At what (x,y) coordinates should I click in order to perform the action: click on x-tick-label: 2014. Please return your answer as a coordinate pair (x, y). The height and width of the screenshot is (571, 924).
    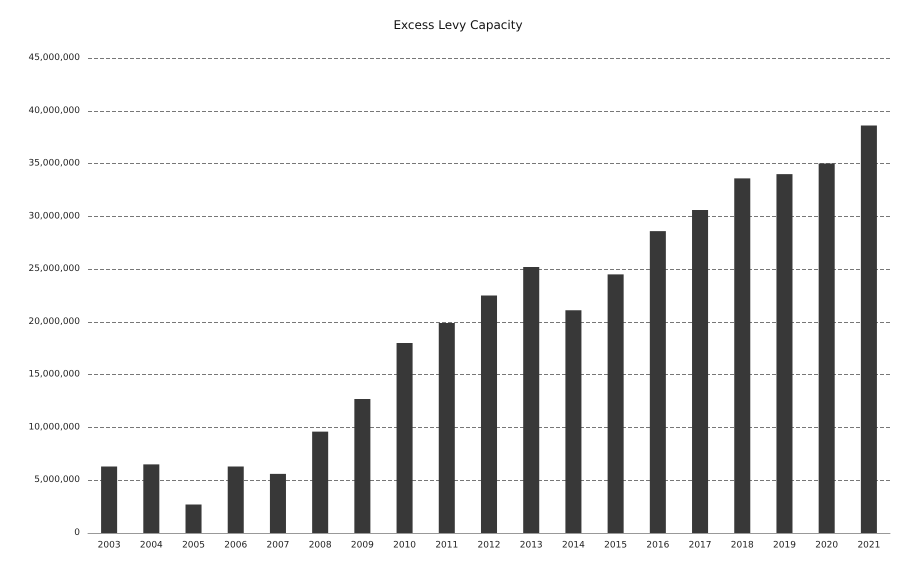
    Looking at the image, I should click on (574, 545).